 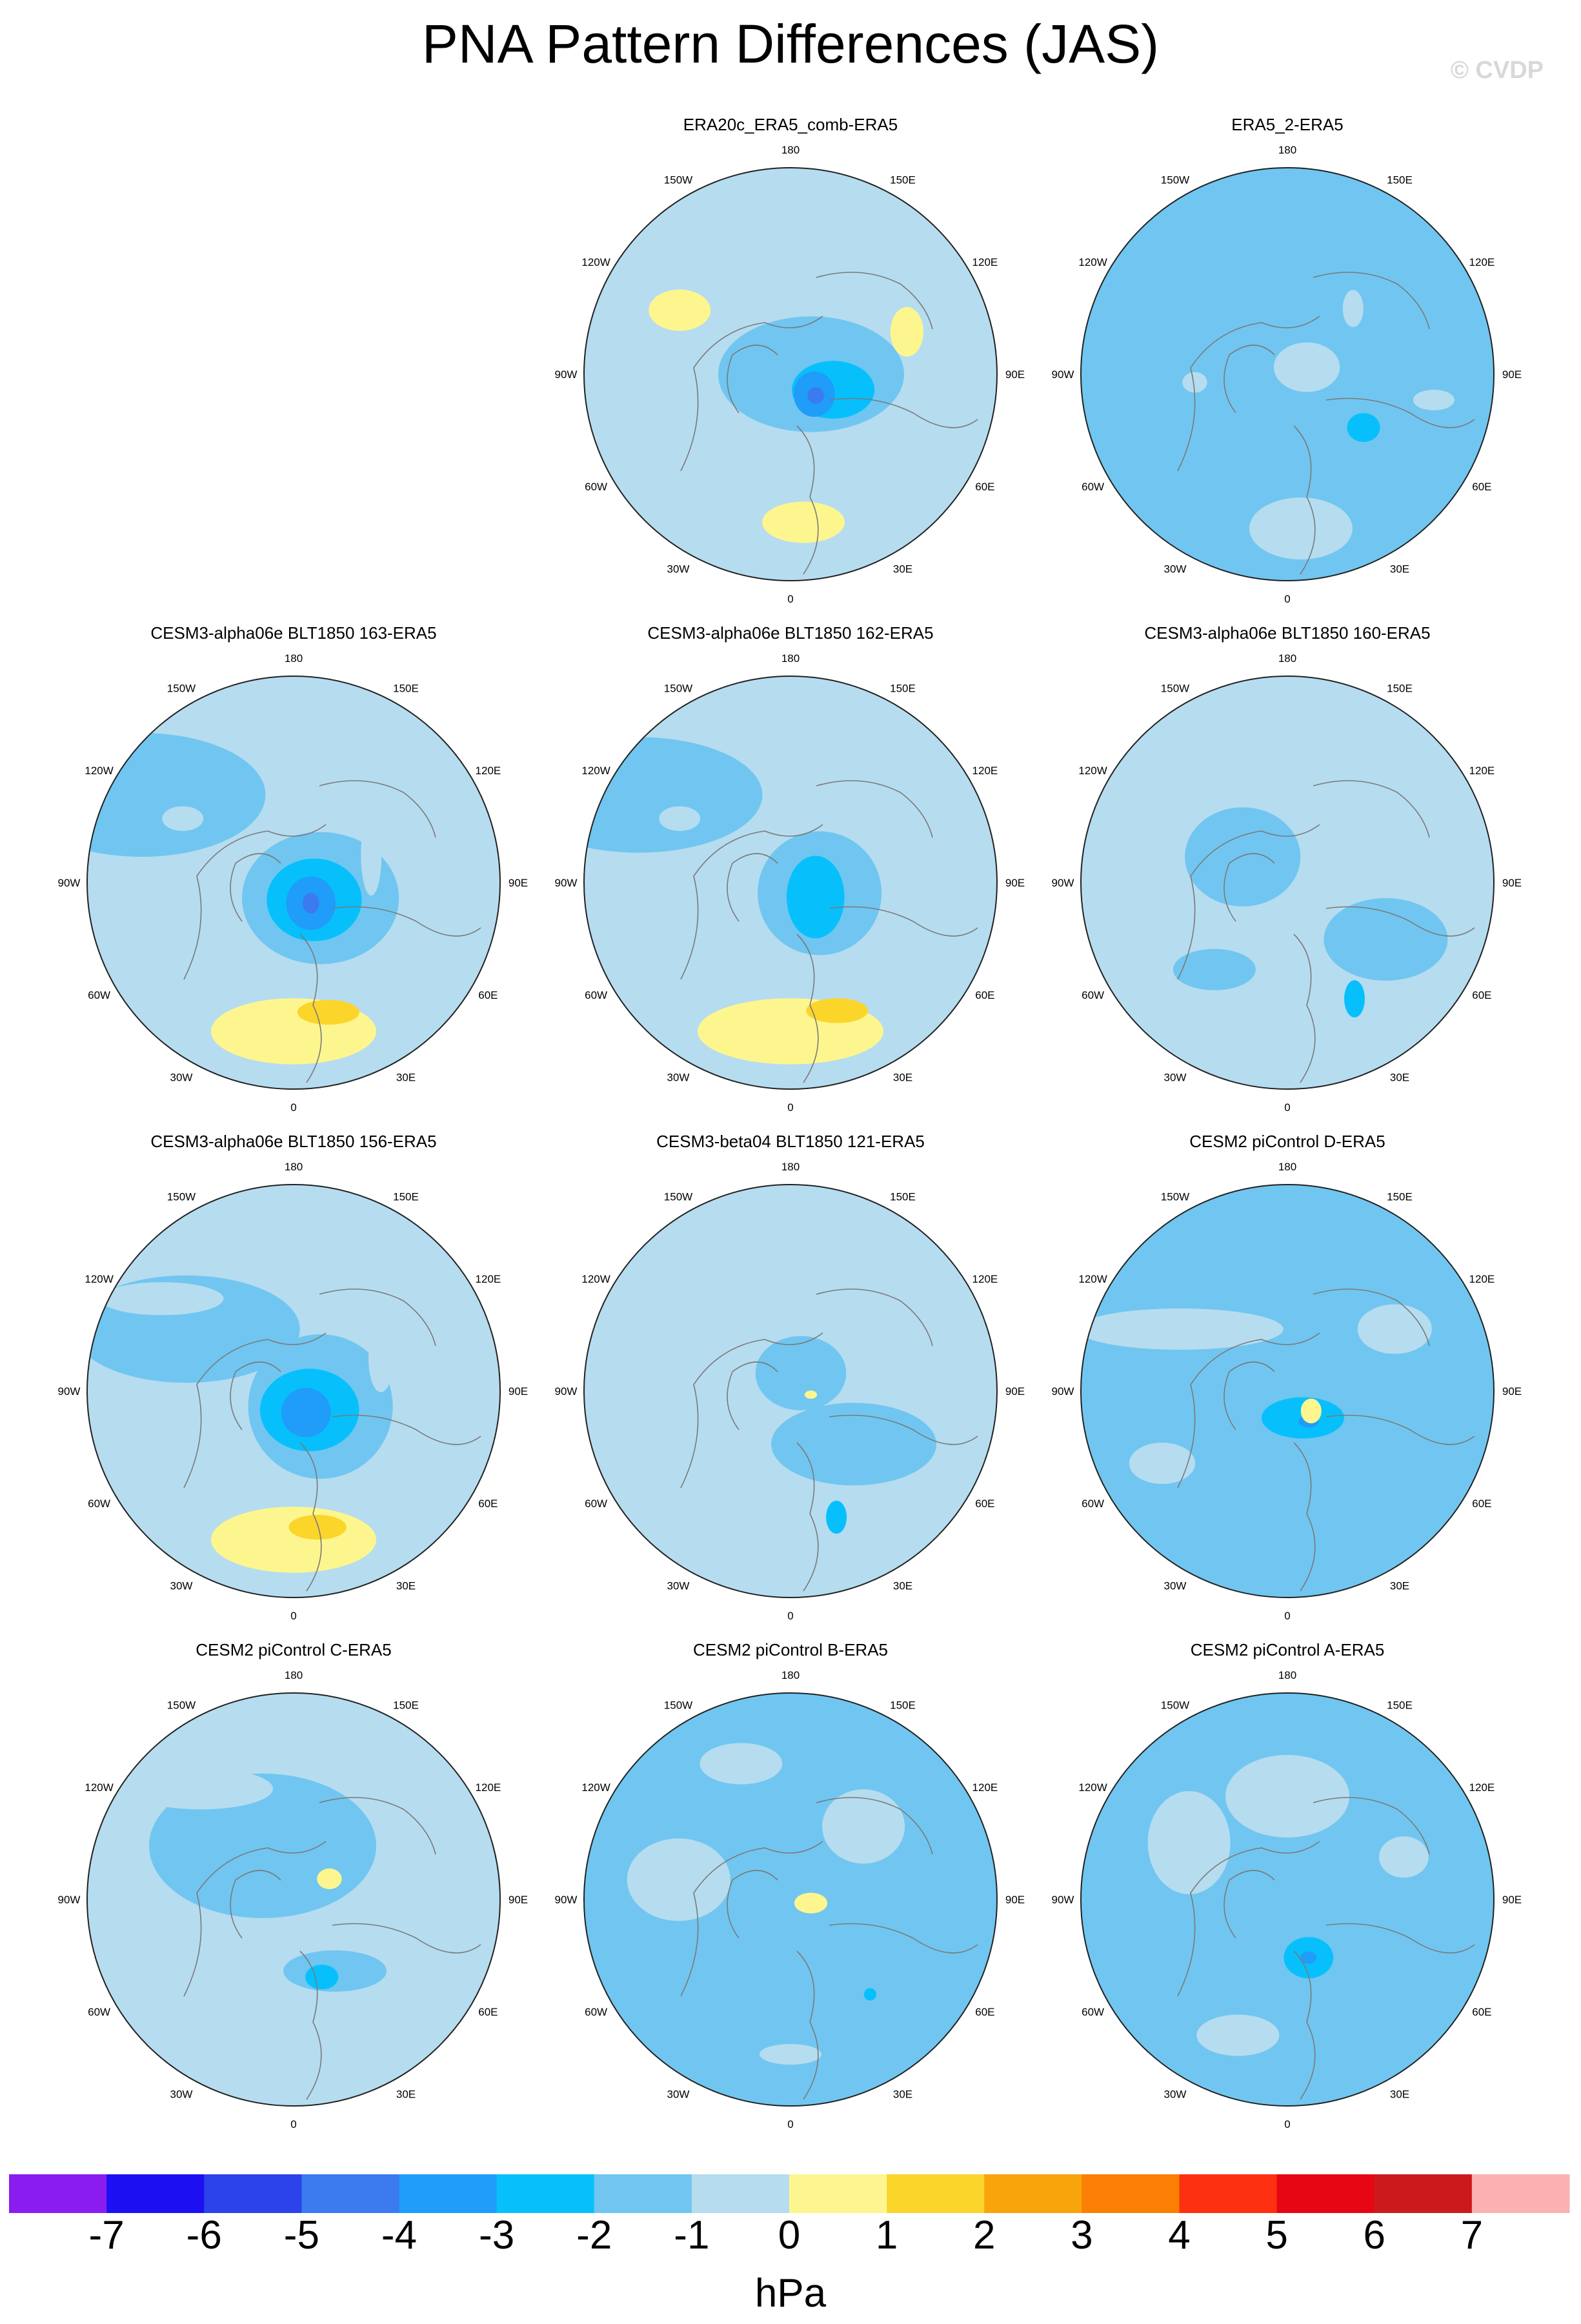 What do you see at coordinates (399, 2235) in the screenshot?
I see `colorbar-tick-label: -4` at bounding box center [399, 2235].